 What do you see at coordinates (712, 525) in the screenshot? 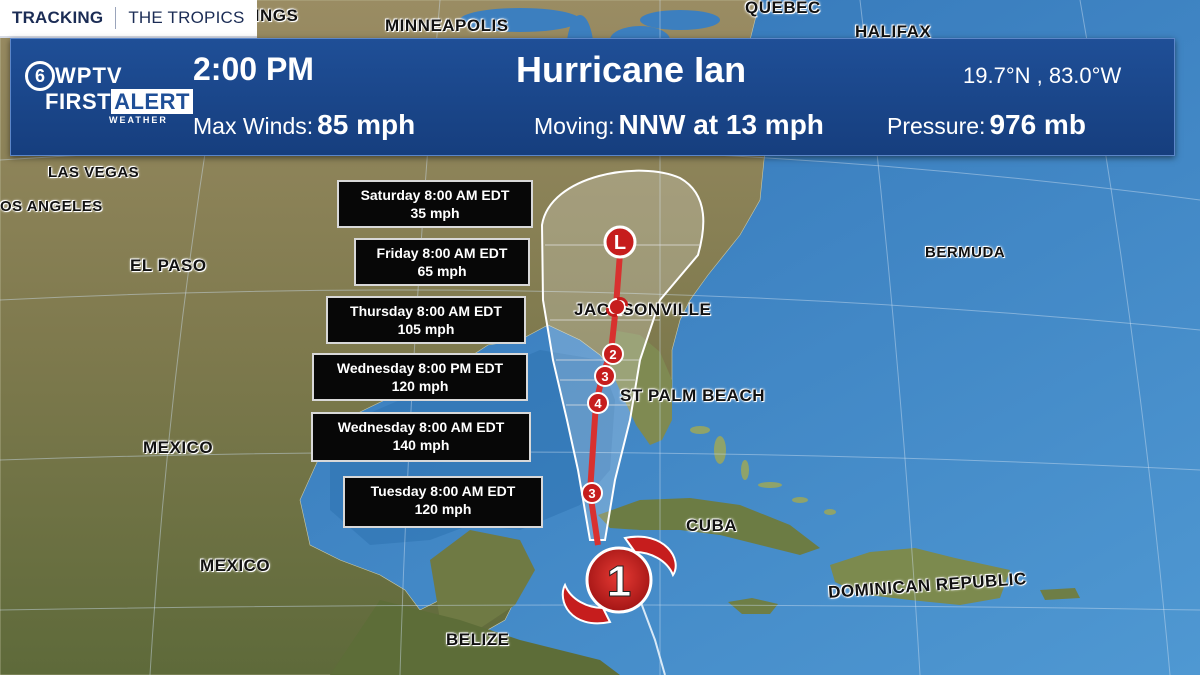
I see `map-label-cuba: CUBA` at bounding box center [712, 525].